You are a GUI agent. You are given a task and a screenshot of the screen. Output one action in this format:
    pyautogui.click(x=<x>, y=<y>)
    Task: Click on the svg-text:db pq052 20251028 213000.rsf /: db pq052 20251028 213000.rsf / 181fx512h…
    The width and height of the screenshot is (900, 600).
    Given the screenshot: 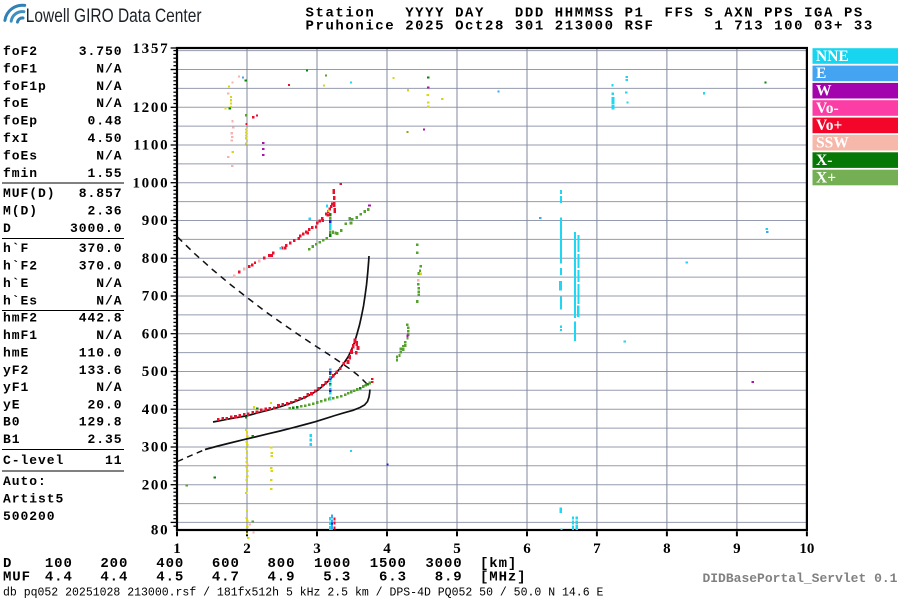 What is the action you would take?
    pyautogui.click(x=303, y=593)
    